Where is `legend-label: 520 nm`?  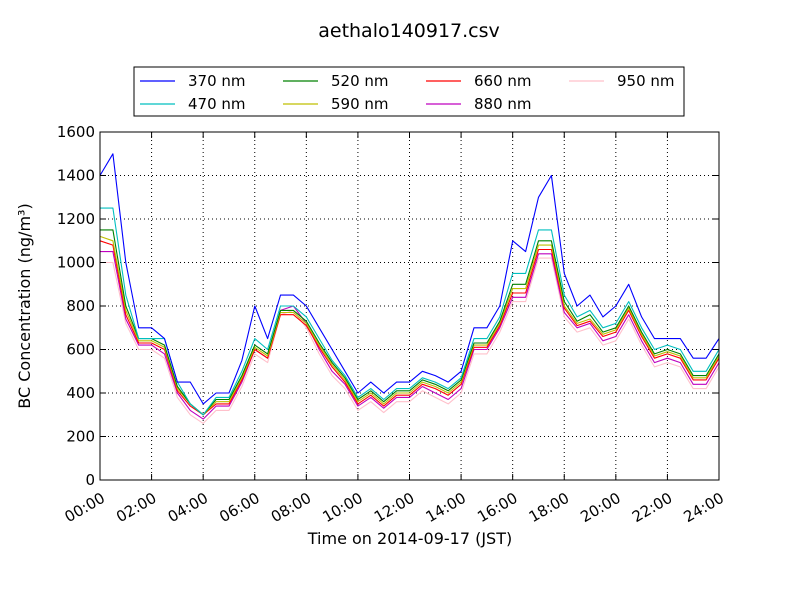 legend-label: 520 nm is located at coordinates (360, 81).